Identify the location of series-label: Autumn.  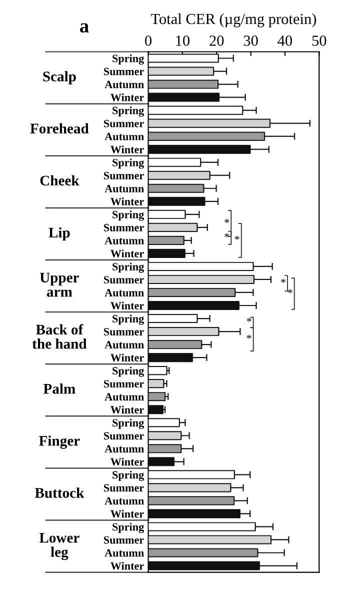
(124, 84).